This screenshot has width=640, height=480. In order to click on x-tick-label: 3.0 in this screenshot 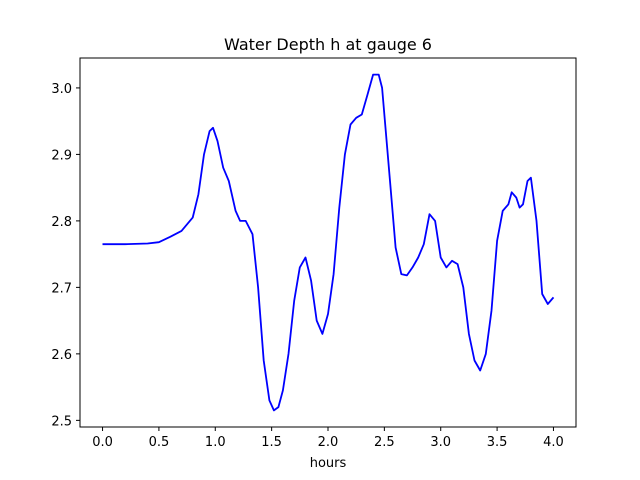, I will do `click(440, 442)`.